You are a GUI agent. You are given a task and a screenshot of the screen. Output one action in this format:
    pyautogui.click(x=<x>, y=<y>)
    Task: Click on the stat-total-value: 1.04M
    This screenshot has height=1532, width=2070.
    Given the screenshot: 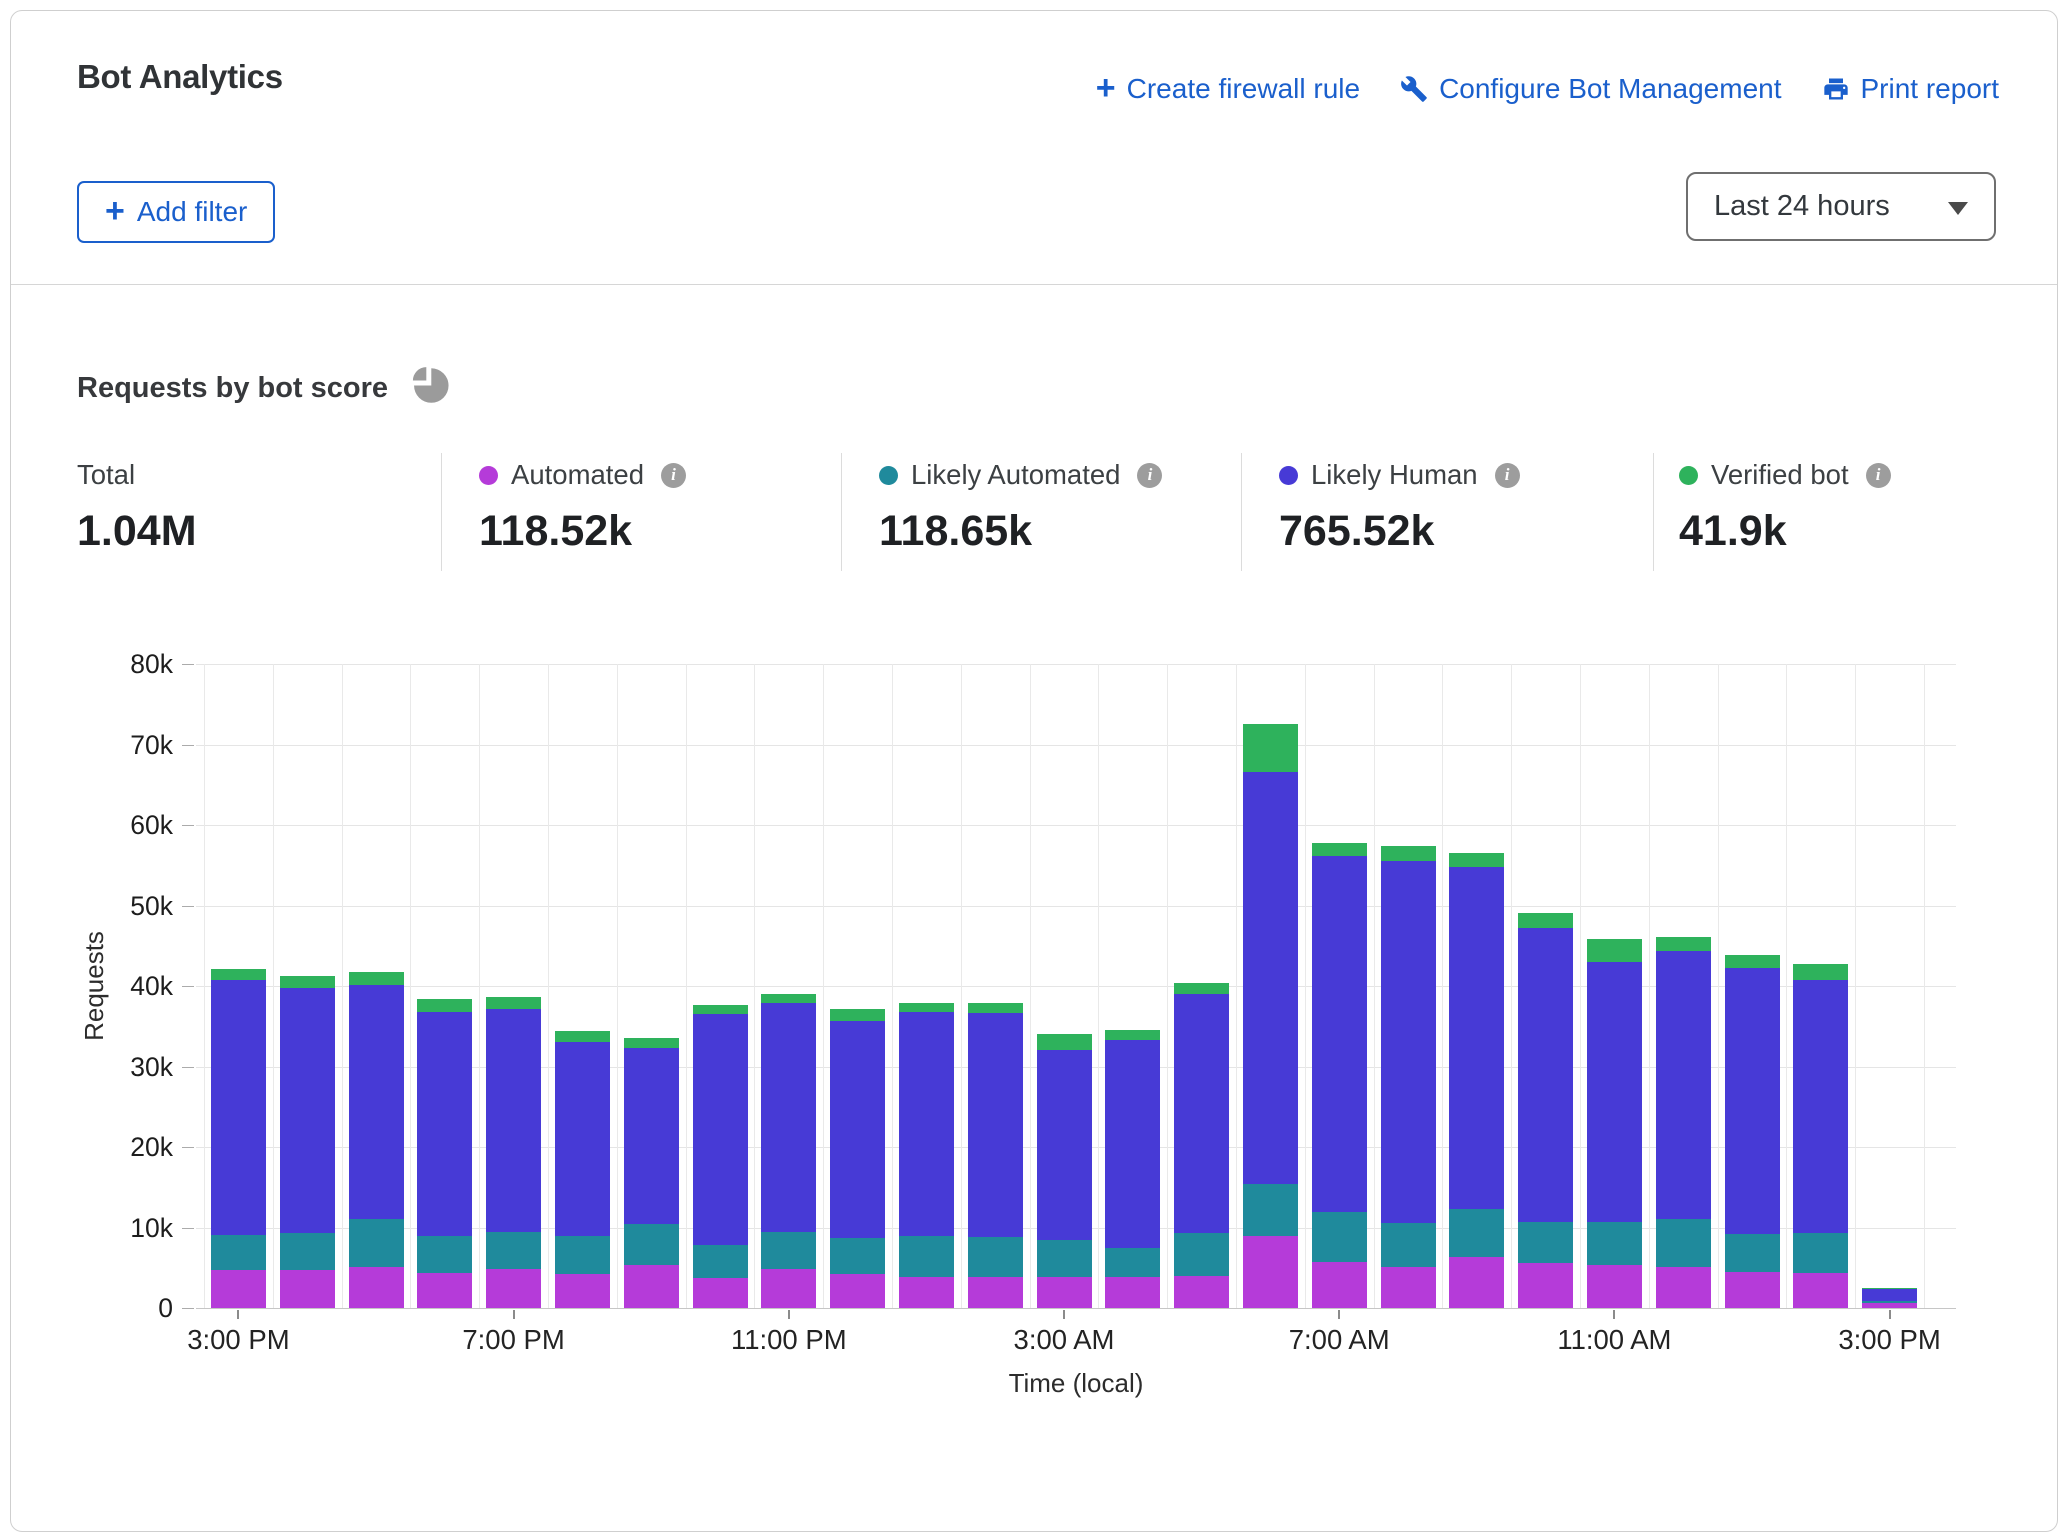 What is the action you would take?
    pyautogui.click(x=137, y=531)
    